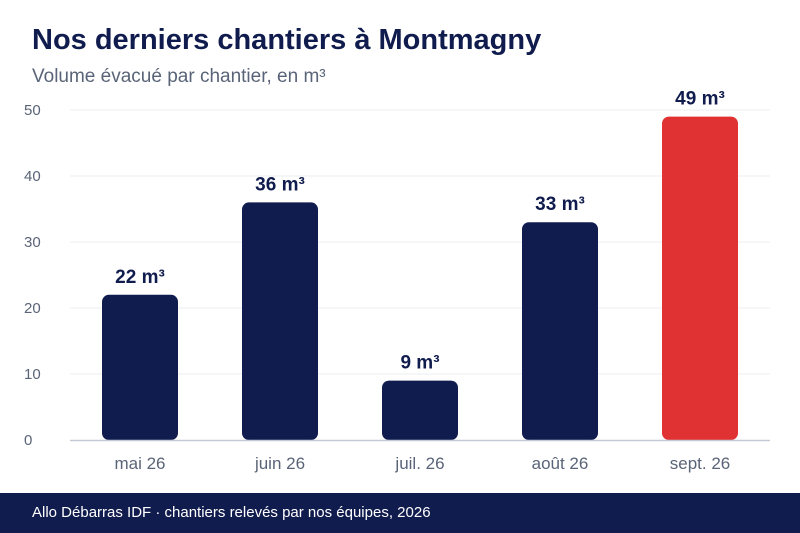 This screenshot has height=533, width=800. Describe the element at coordinates (32, 374) in the screenshot. I see `y-tick-label: 10` at that location.